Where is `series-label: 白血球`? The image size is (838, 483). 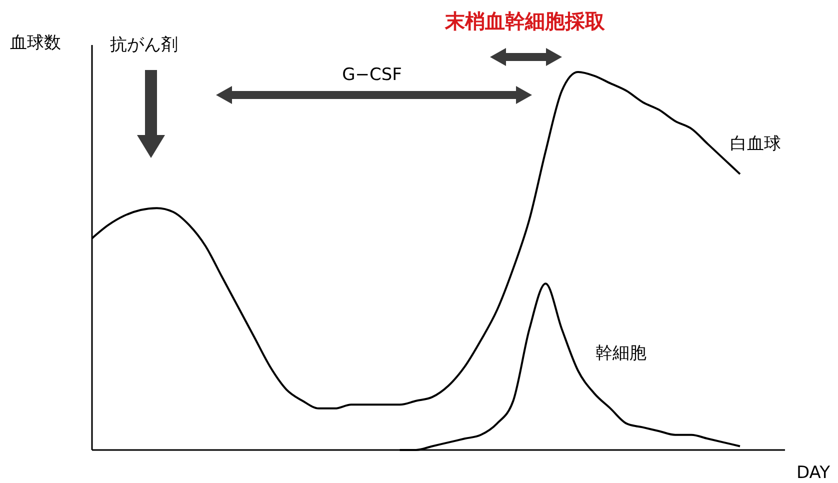 series-label: 白血球 is located at coordinates (755, 144).